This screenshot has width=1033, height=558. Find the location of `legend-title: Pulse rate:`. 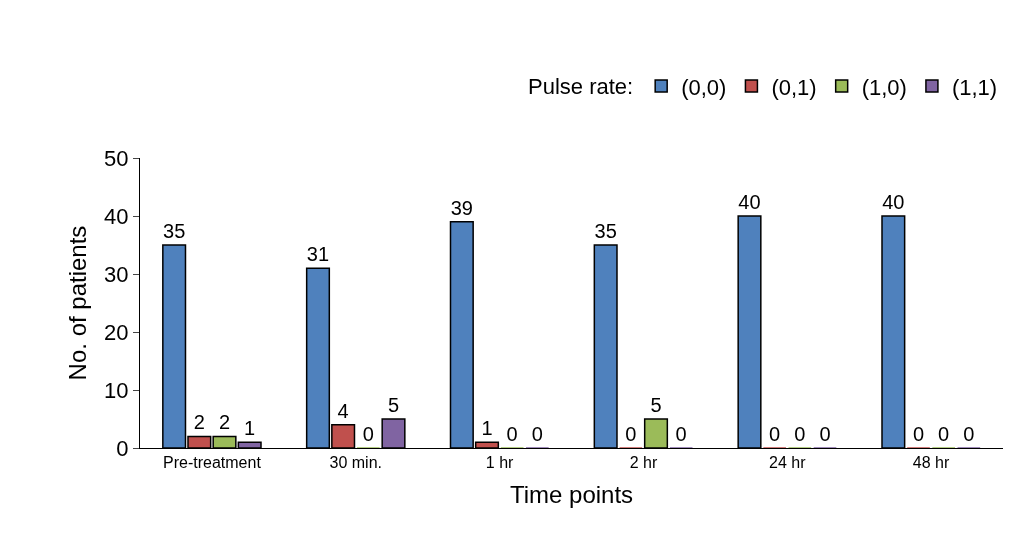

legend-title: Pulse rate: is located at coordinates (581, 86).